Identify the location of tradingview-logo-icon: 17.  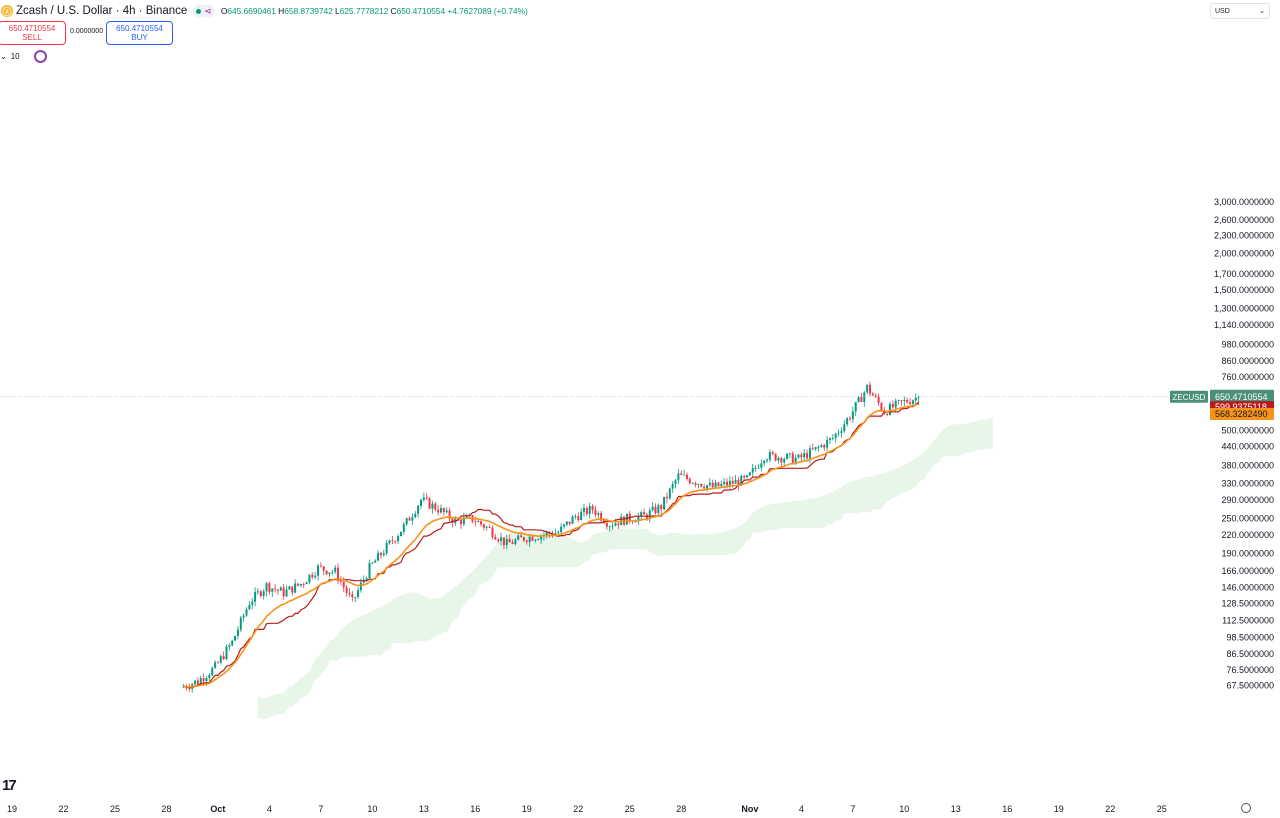
(9, 785).